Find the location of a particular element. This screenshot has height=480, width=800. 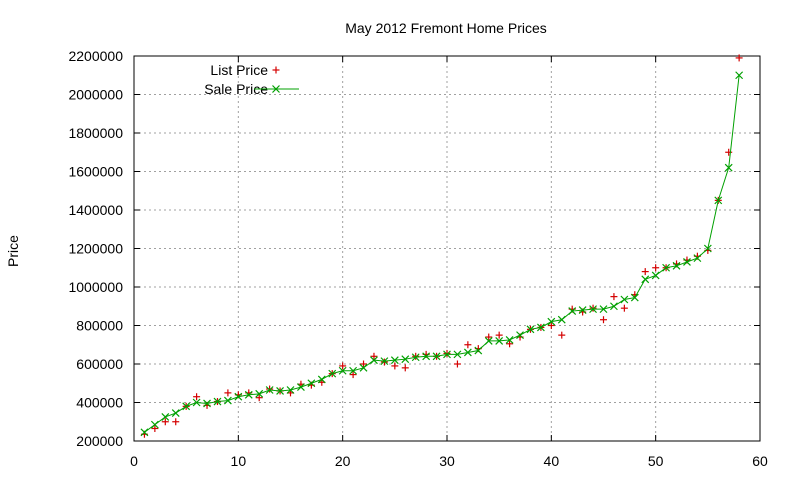

y-axis-label: Price is located at coordinates (13, 251).